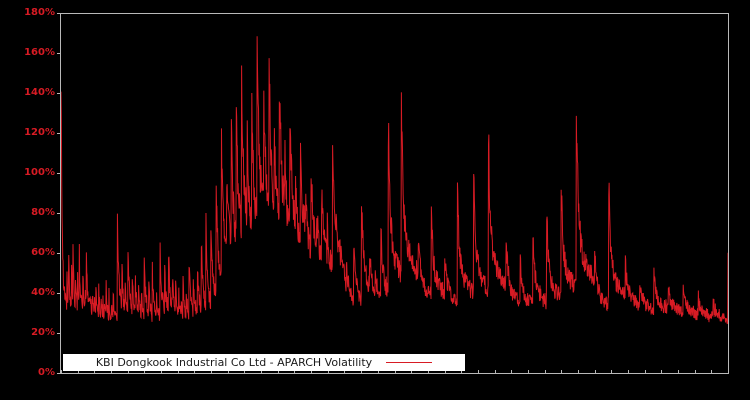 The width and height of the screenshot is (750, 400). I want to click on y-axis-tick-label: 140%, so click(39, 92).